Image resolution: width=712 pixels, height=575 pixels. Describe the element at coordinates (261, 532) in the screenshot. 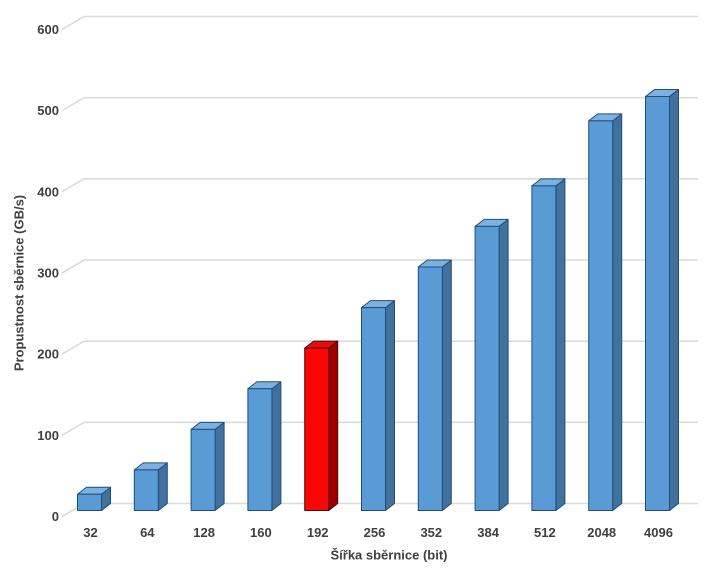

I see `x-tick-label: 160` at that location.